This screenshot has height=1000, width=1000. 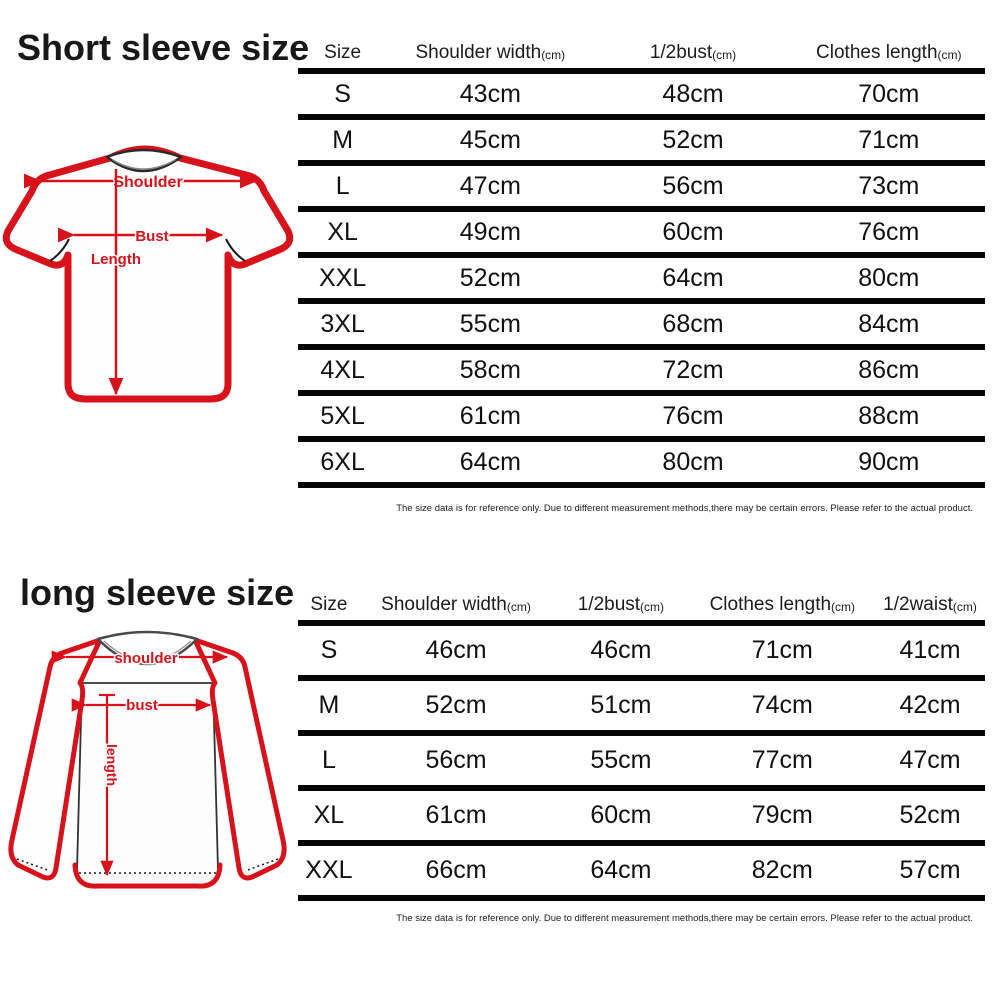 I want to click on half-bust-cell: 80cm, so click(x=693, y=461).